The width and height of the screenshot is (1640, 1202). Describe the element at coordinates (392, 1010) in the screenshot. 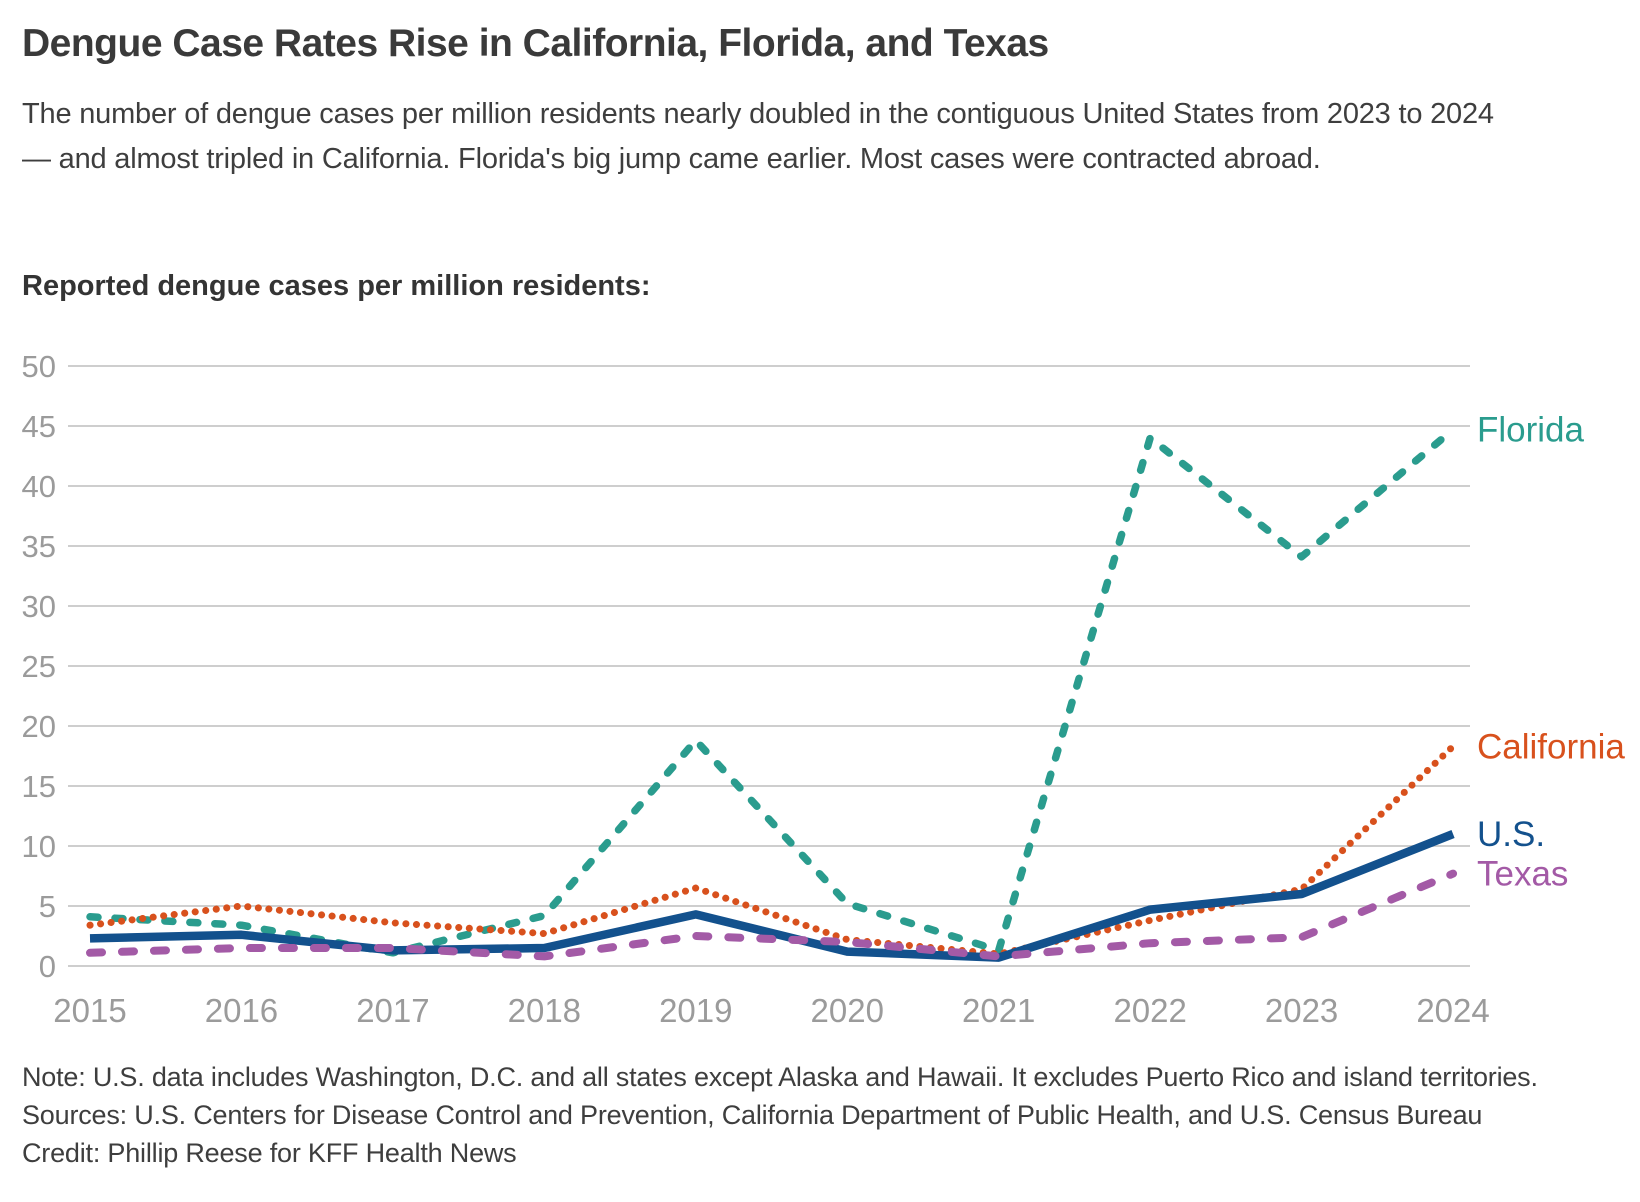

I see `x-tick-label-2017: 2017` at that location.